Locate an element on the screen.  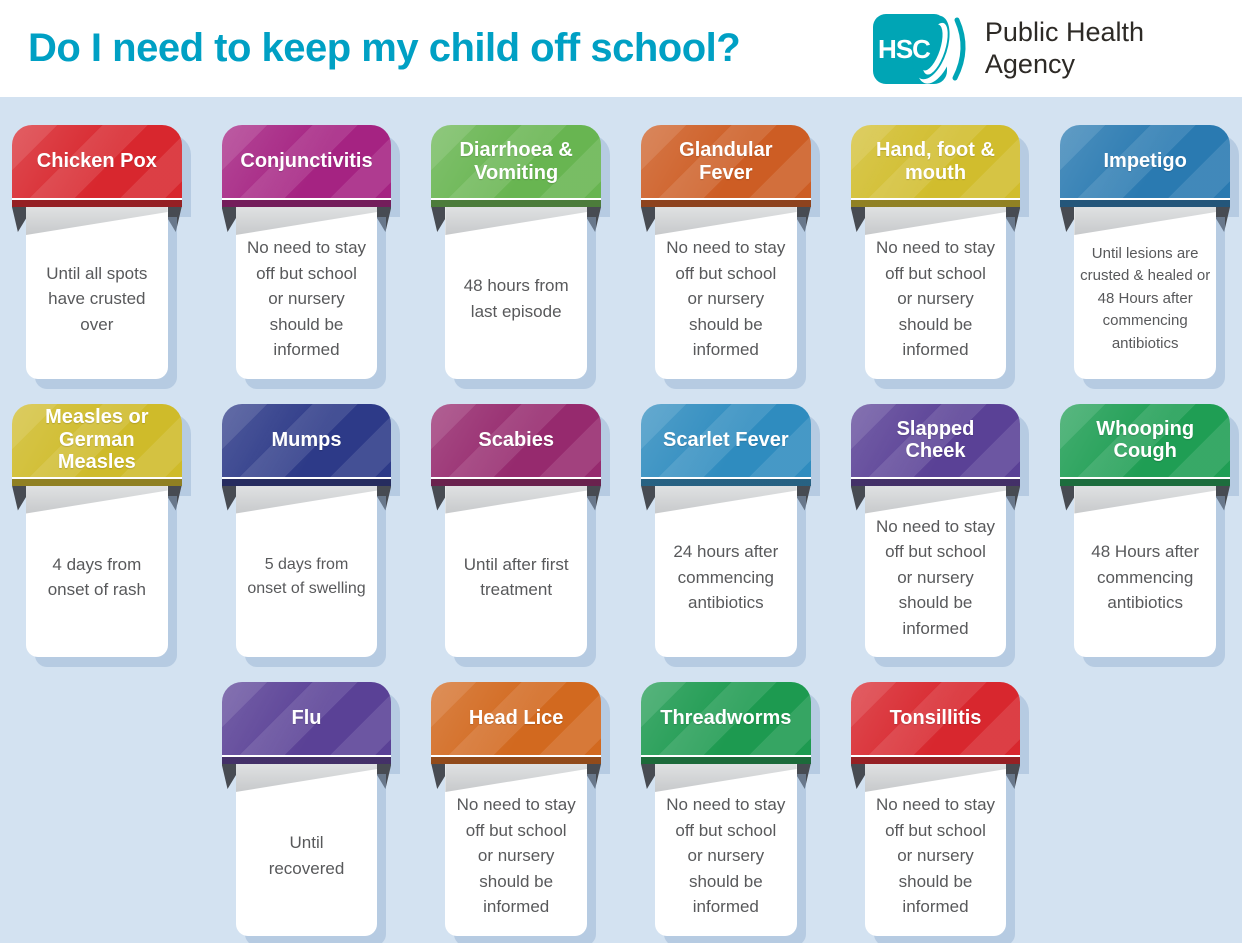
condition-name: Scabies is located at coordinates (516, 439).